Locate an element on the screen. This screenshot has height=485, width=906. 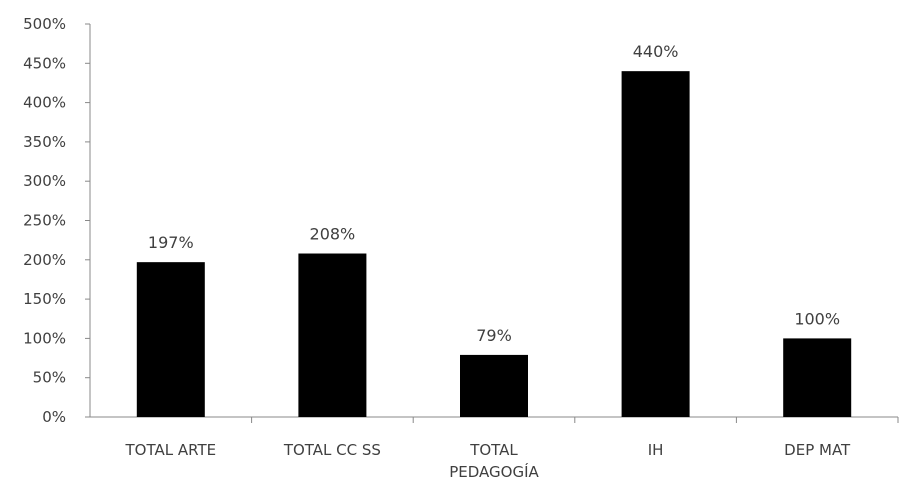
data-label: 100% is located at coordinates (817, 318).